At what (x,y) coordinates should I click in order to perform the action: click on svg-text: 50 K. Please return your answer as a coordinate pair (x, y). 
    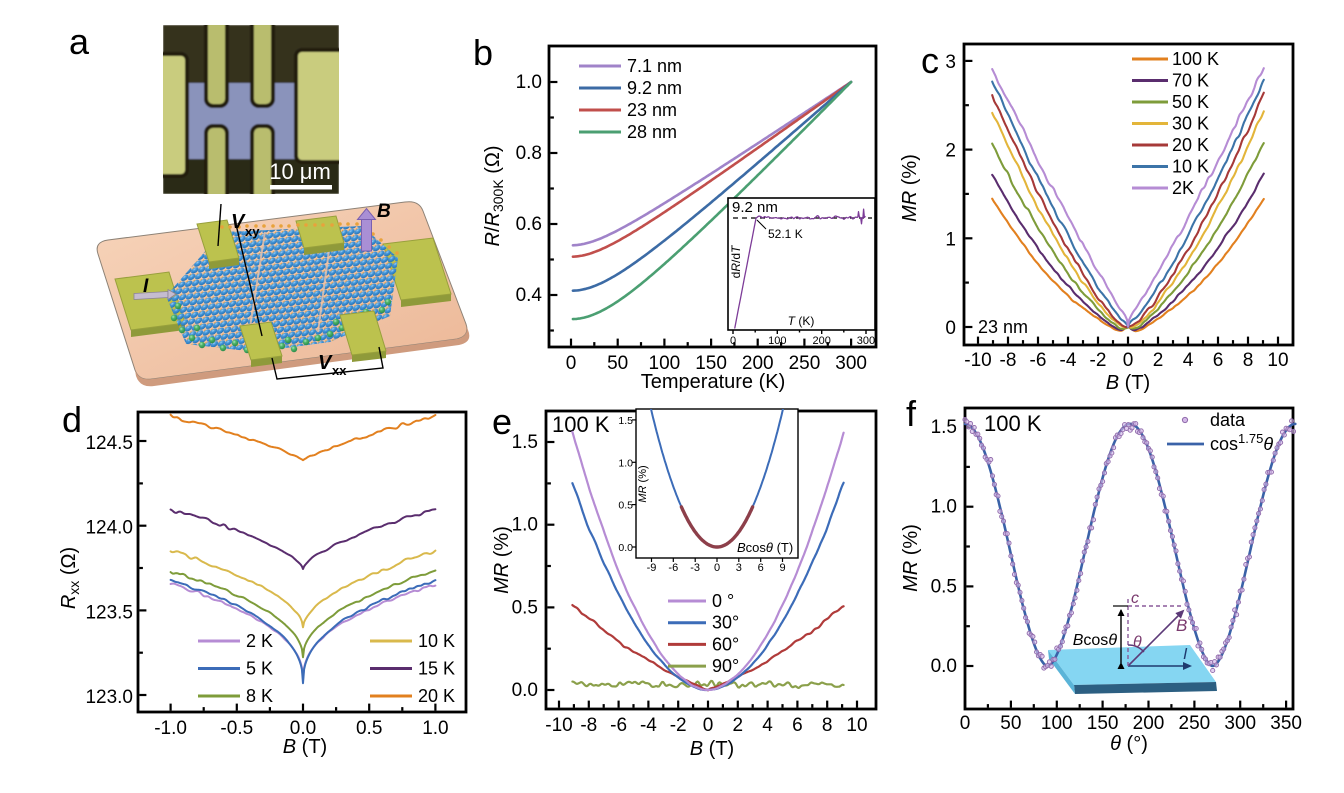
    Looking at the image, I should click on (1190, 102).